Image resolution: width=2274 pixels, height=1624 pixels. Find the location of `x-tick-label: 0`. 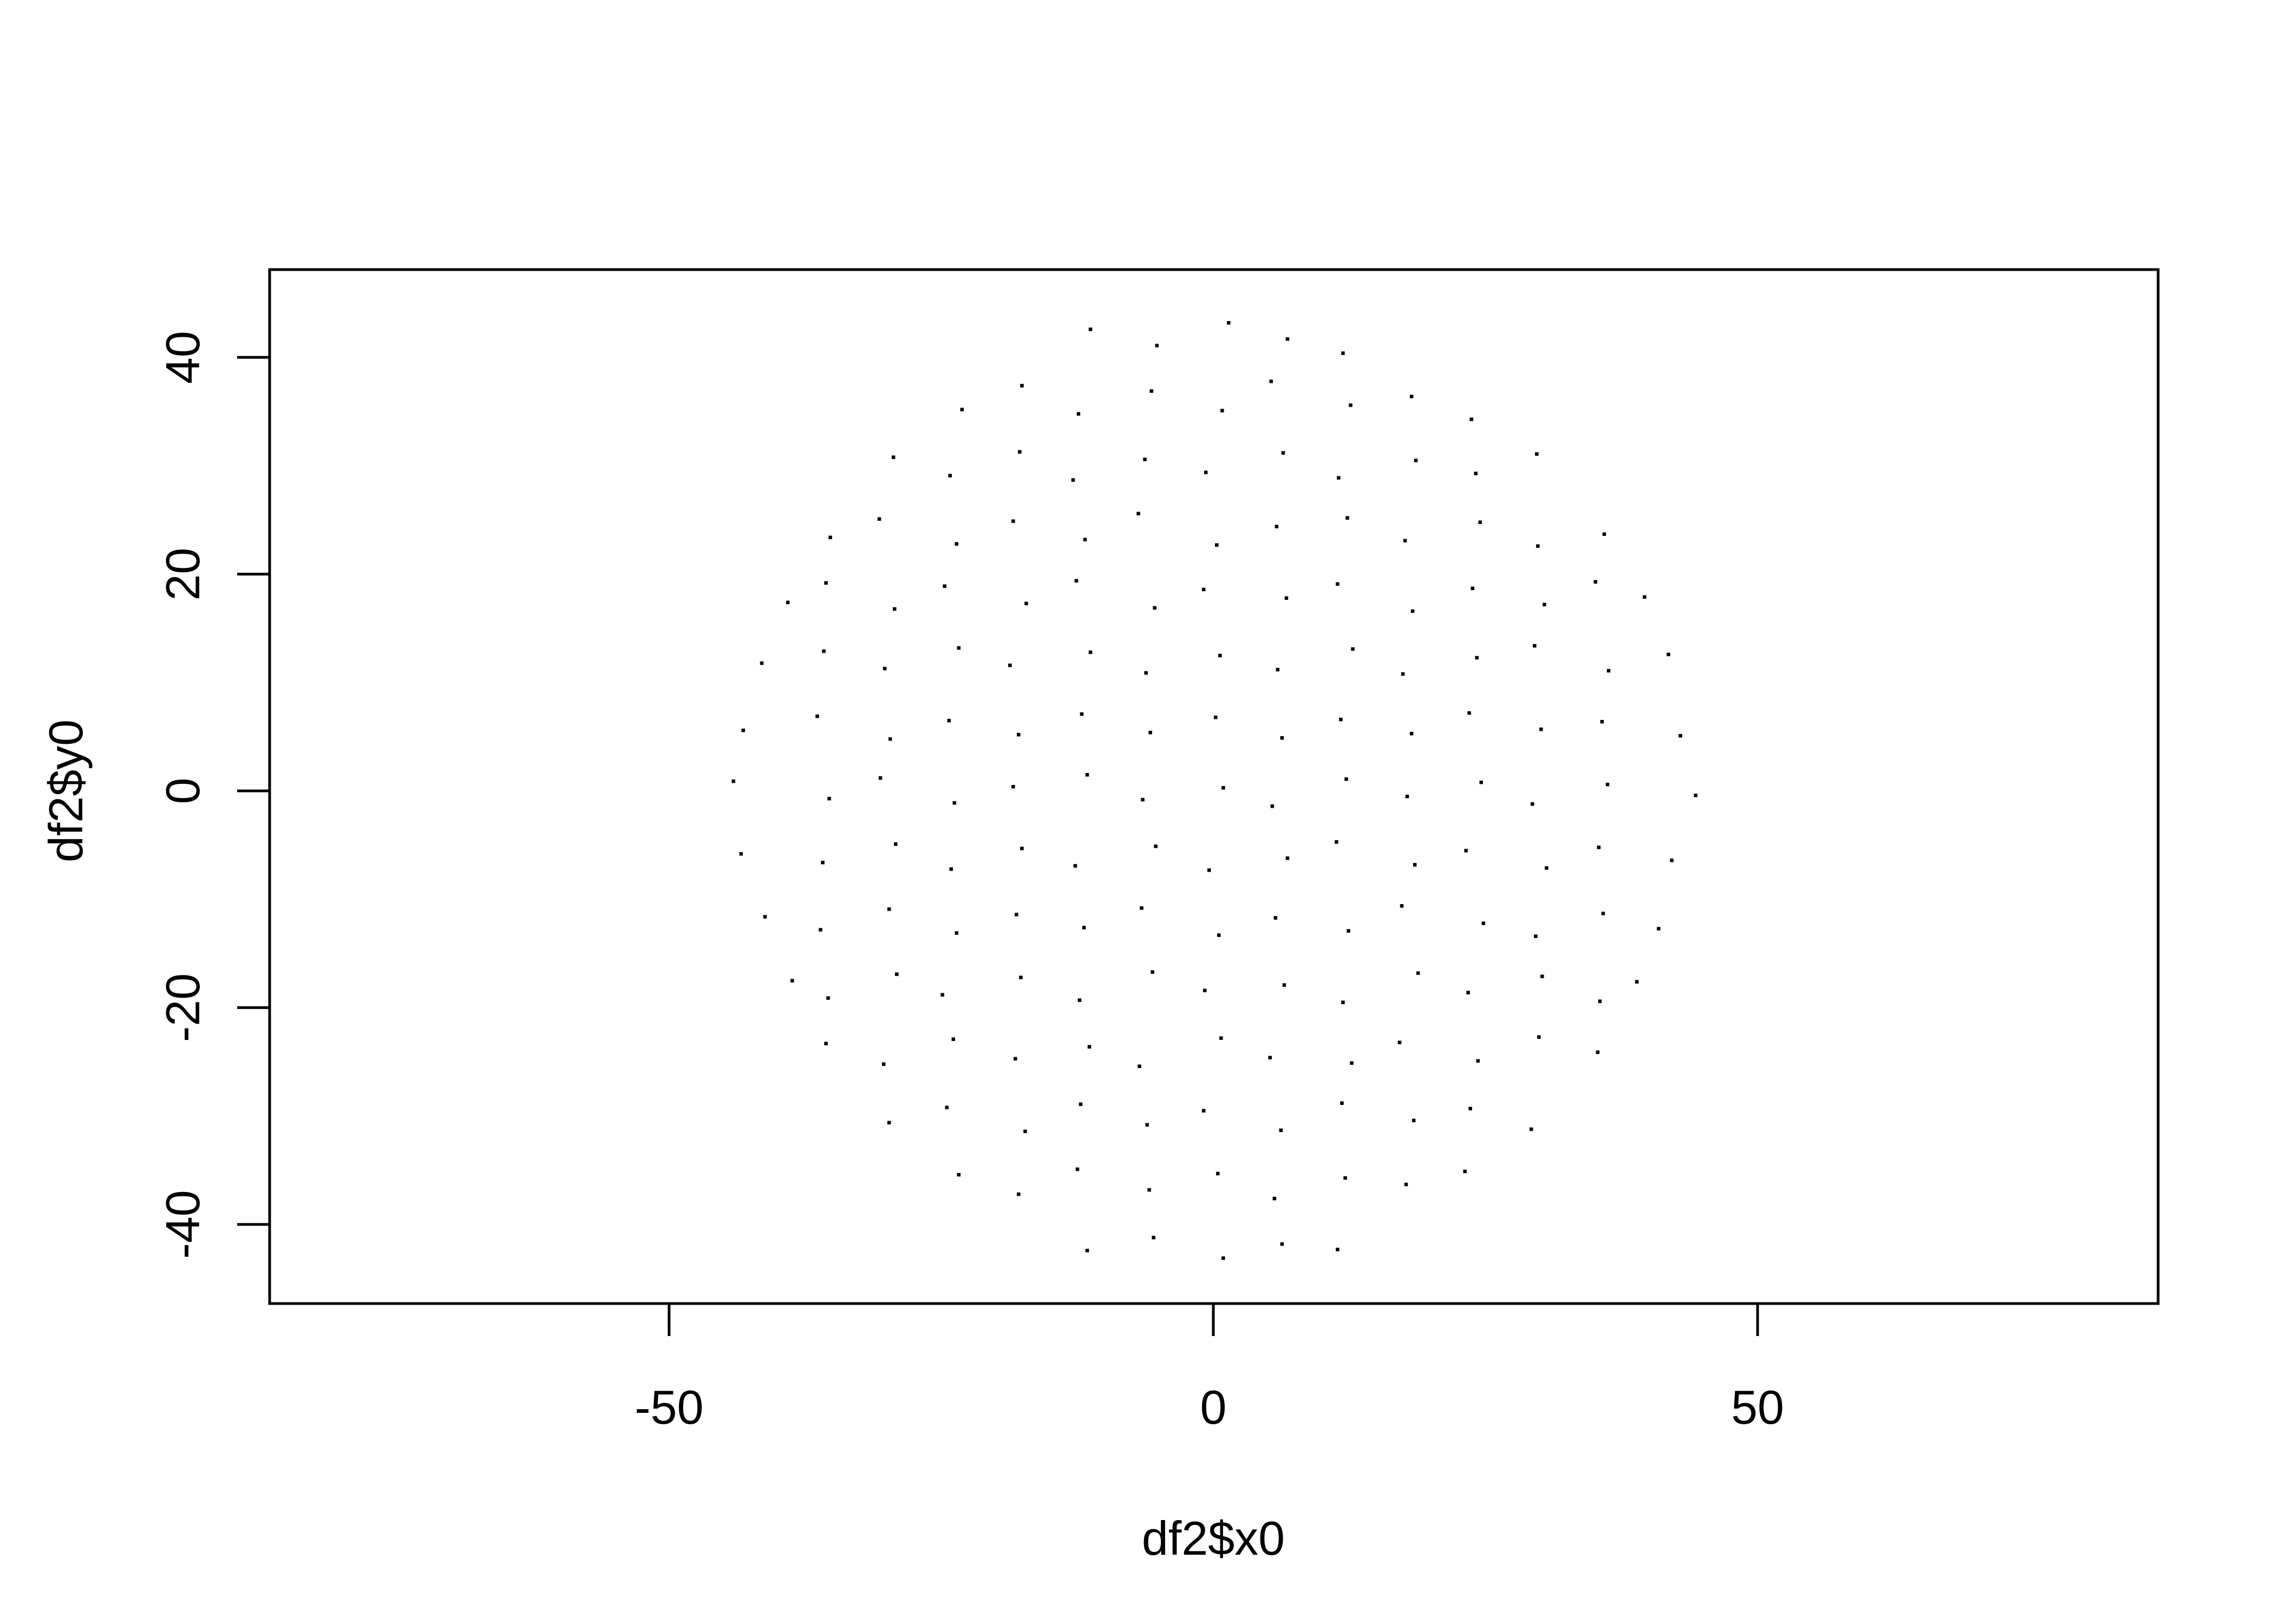

x-tick-label: 0 is located at coordinates (1214, 1407).